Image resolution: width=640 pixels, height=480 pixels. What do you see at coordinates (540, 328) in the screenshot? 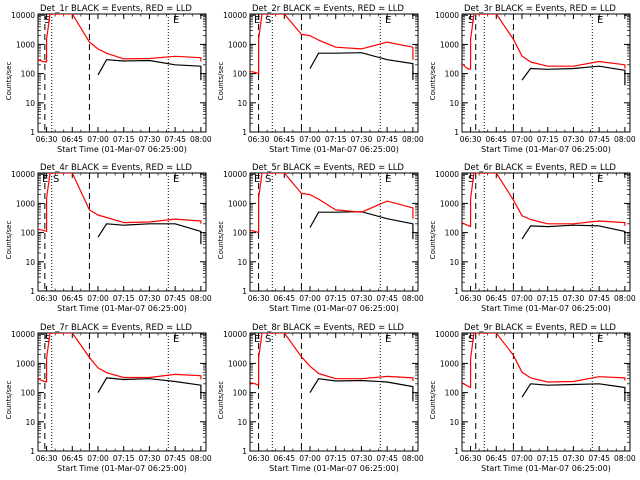
I see `panel-title: Det_9r BLACK = Events, RED = LLD` at bounding box center [540, 328].